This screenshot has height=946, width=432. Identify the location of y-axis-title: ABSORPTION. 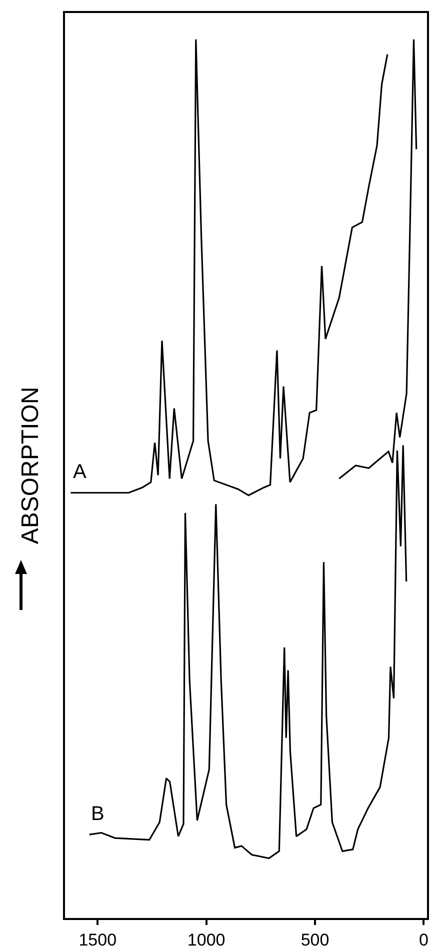
(30, 465).